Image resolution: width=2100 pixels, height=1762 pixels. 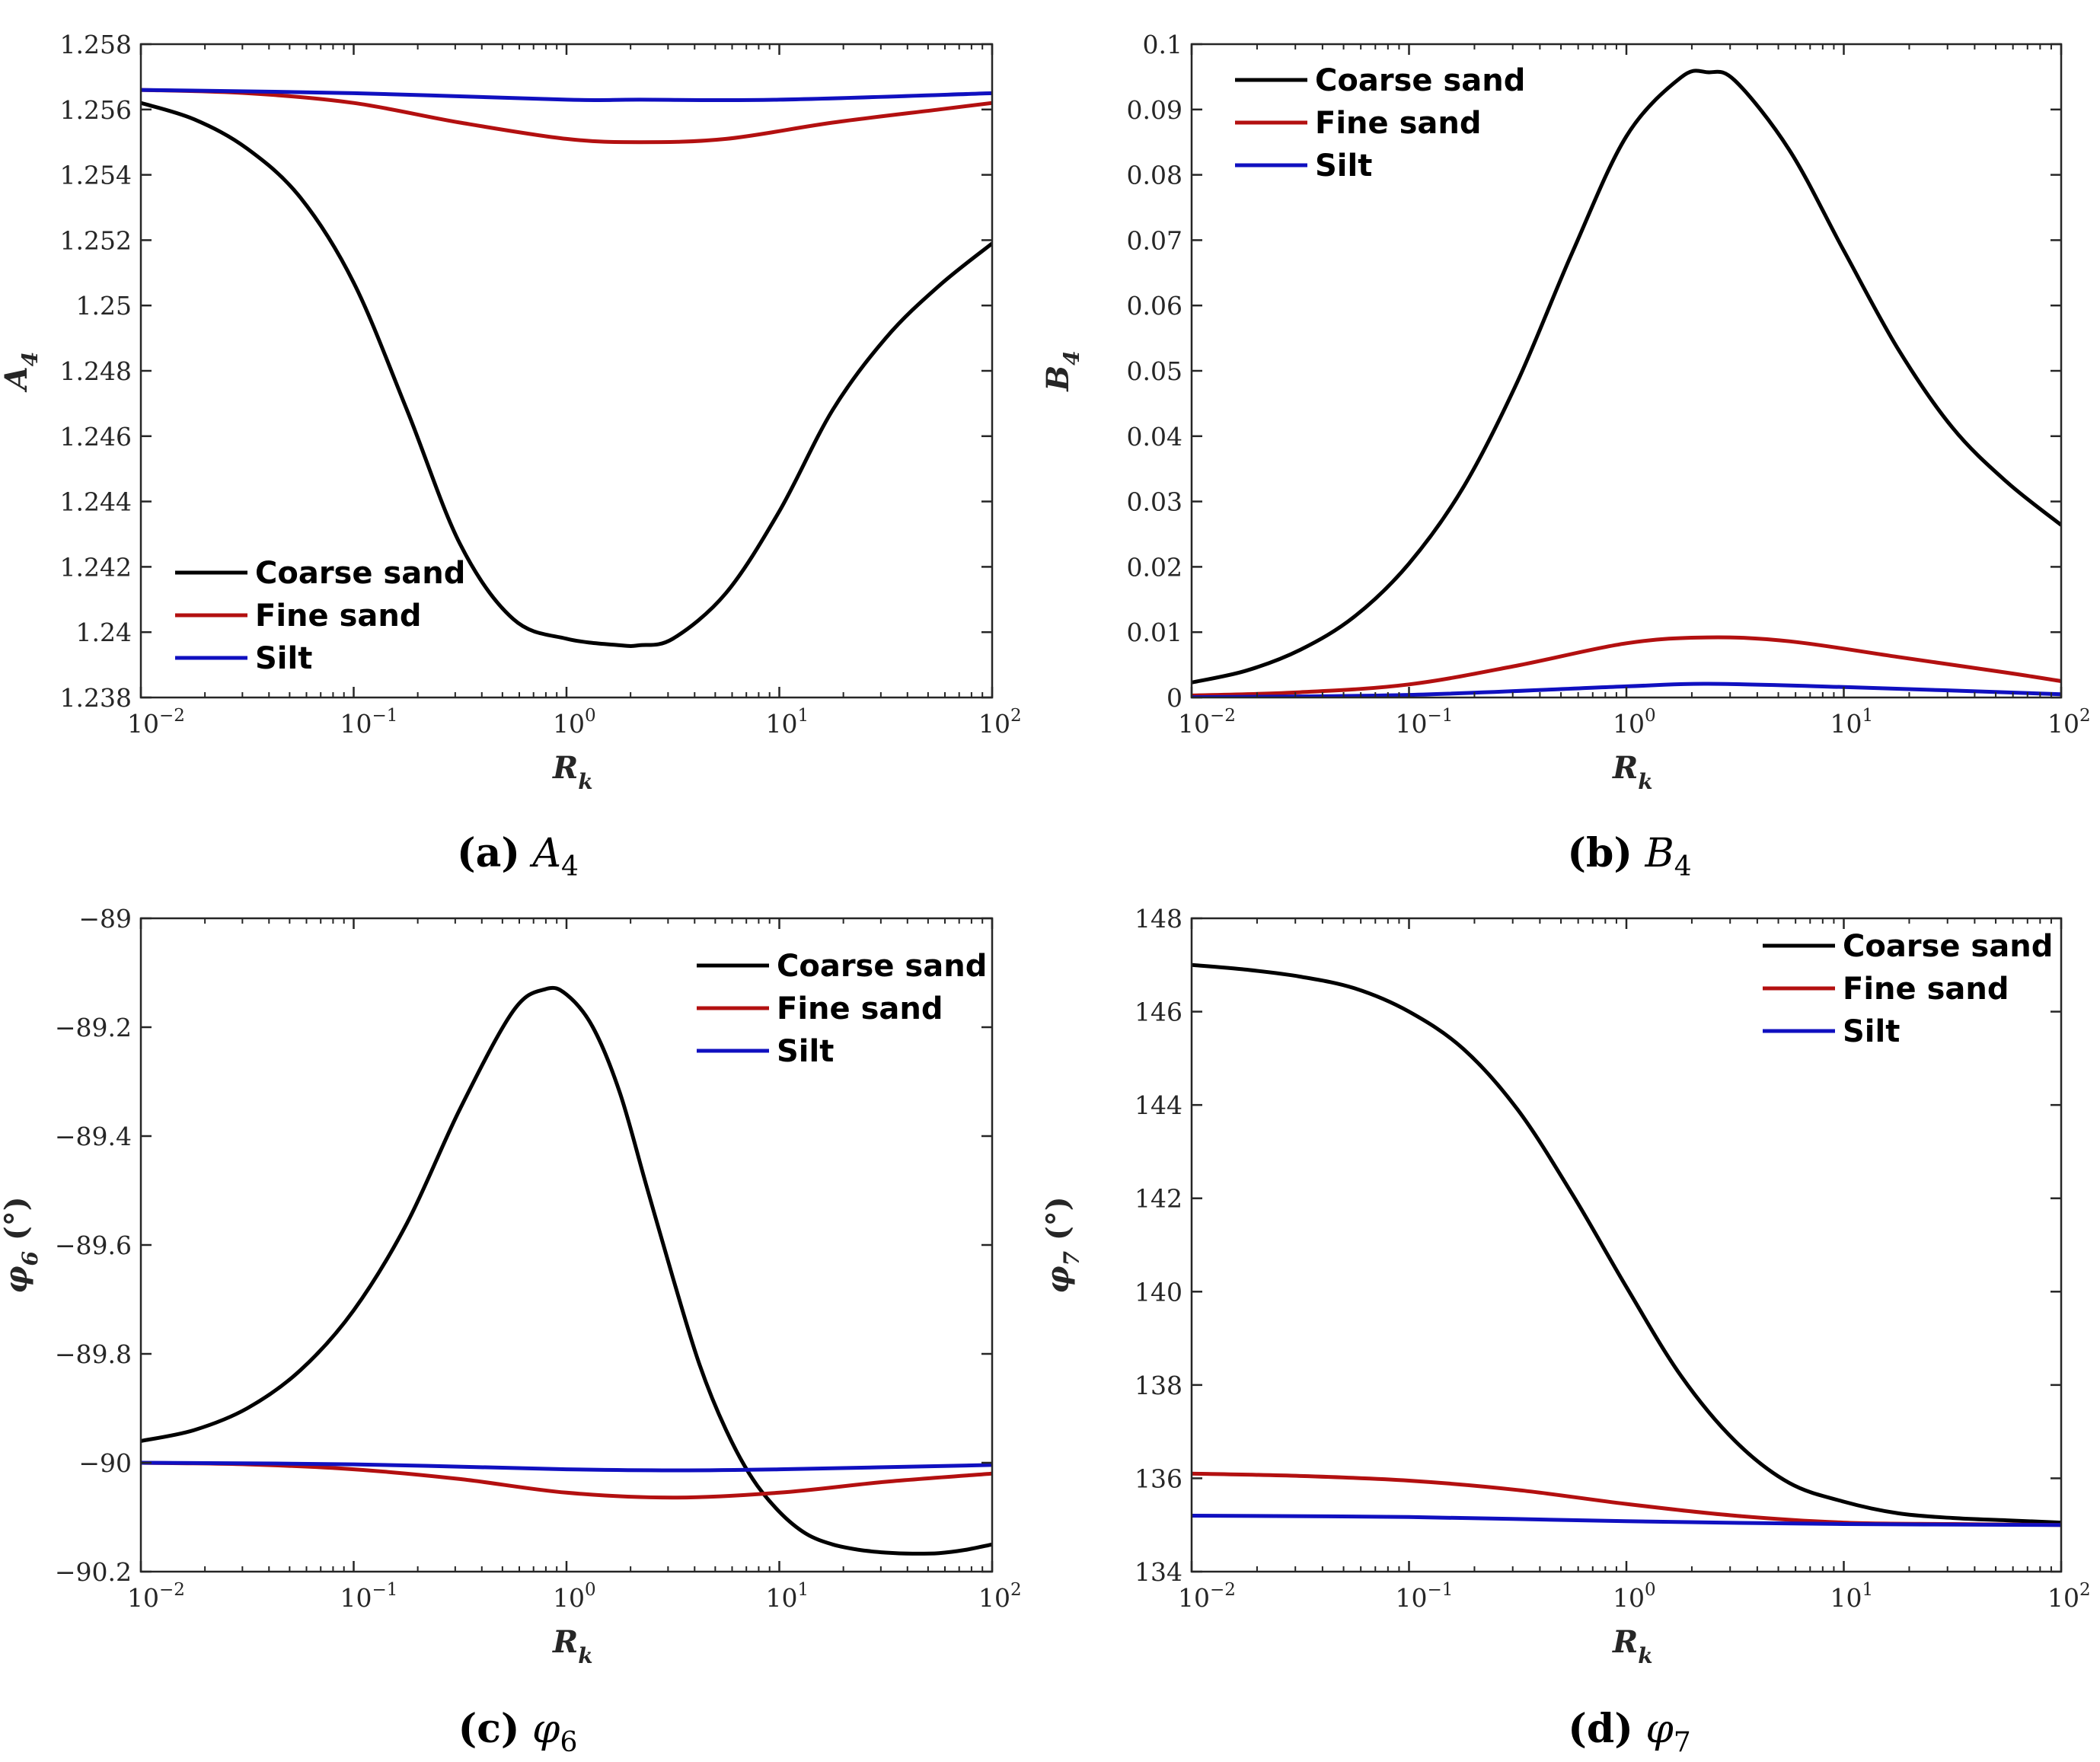 I want to click on caption-letter: (d), so click(x=1600, y=1729).